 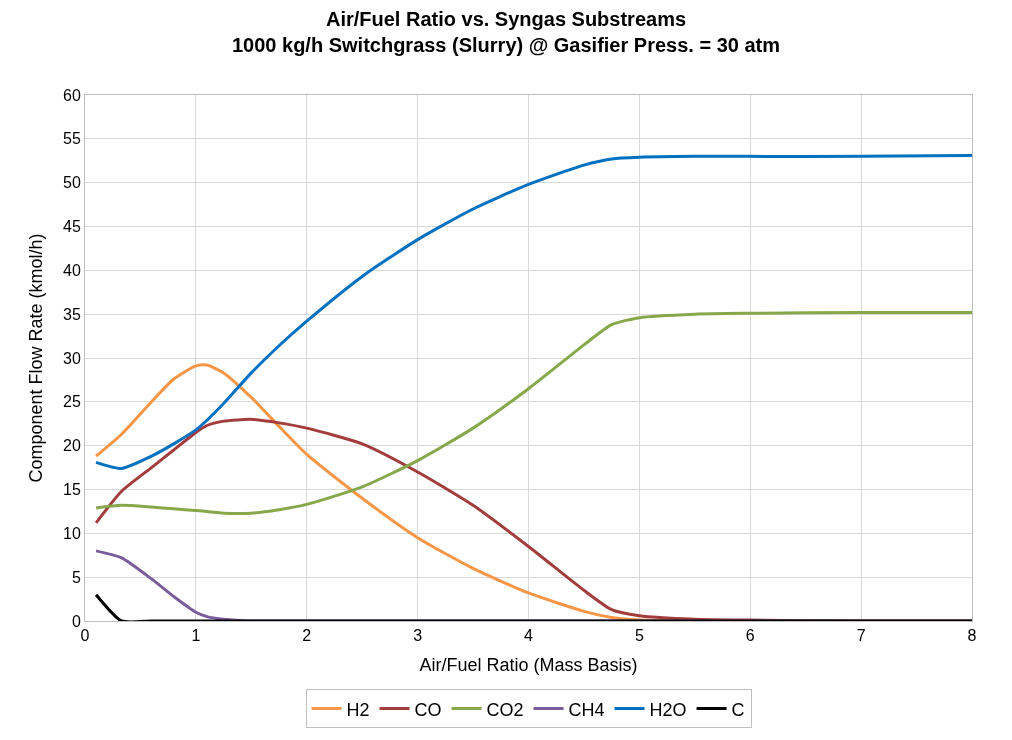 What do you see at coordinates (506, 44) in the screenshot?
I see `chart-subtitle: 1000 kg/h Switchgrass (Slurry) @ Gasifier Press. = 30 atm` at bounding box center [506, 44].